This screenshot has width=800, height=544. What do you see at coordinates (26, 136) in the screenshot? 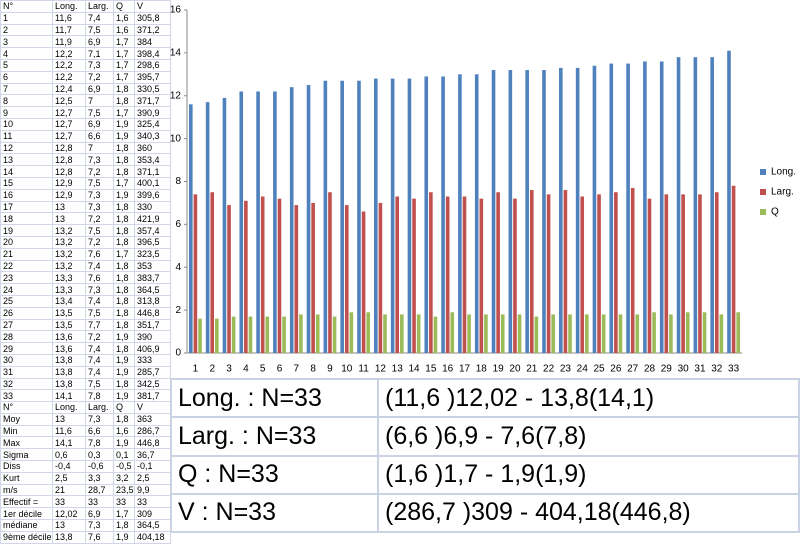
I see `table-cell: 11` at bounding box center [26, 136].